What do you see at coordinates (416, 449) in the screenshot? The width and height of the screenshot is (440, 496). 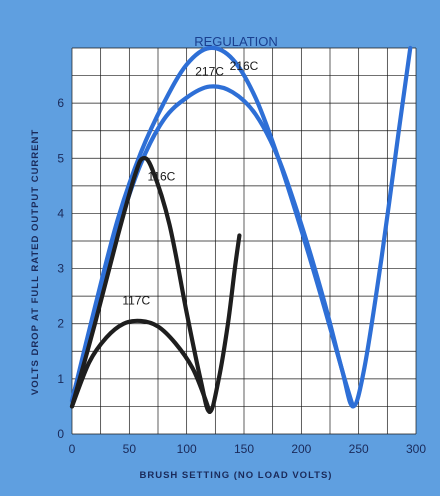 I see `x-tick-label: 300` at bounding box center [416, 449].